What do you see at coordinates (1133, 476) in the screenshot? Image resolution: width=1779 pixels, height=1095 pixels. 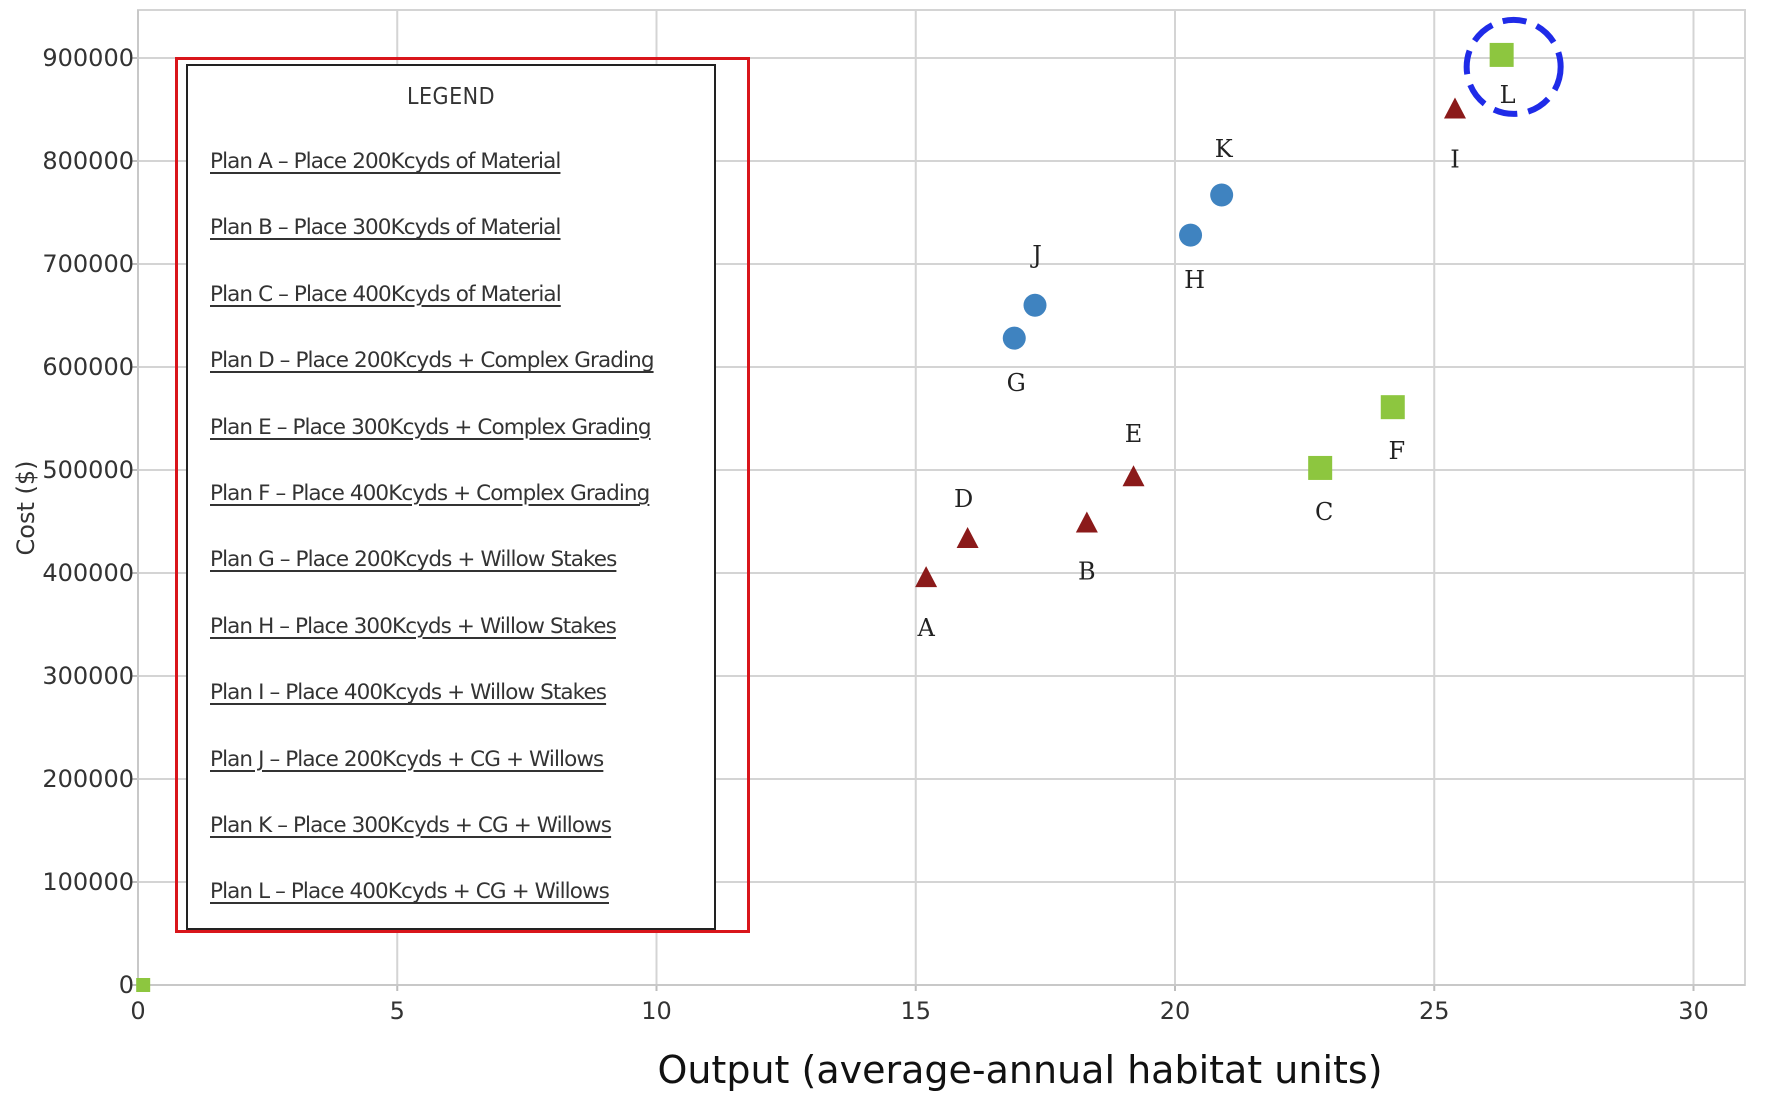 I see `point-e` at bounding box center [1133, 476].